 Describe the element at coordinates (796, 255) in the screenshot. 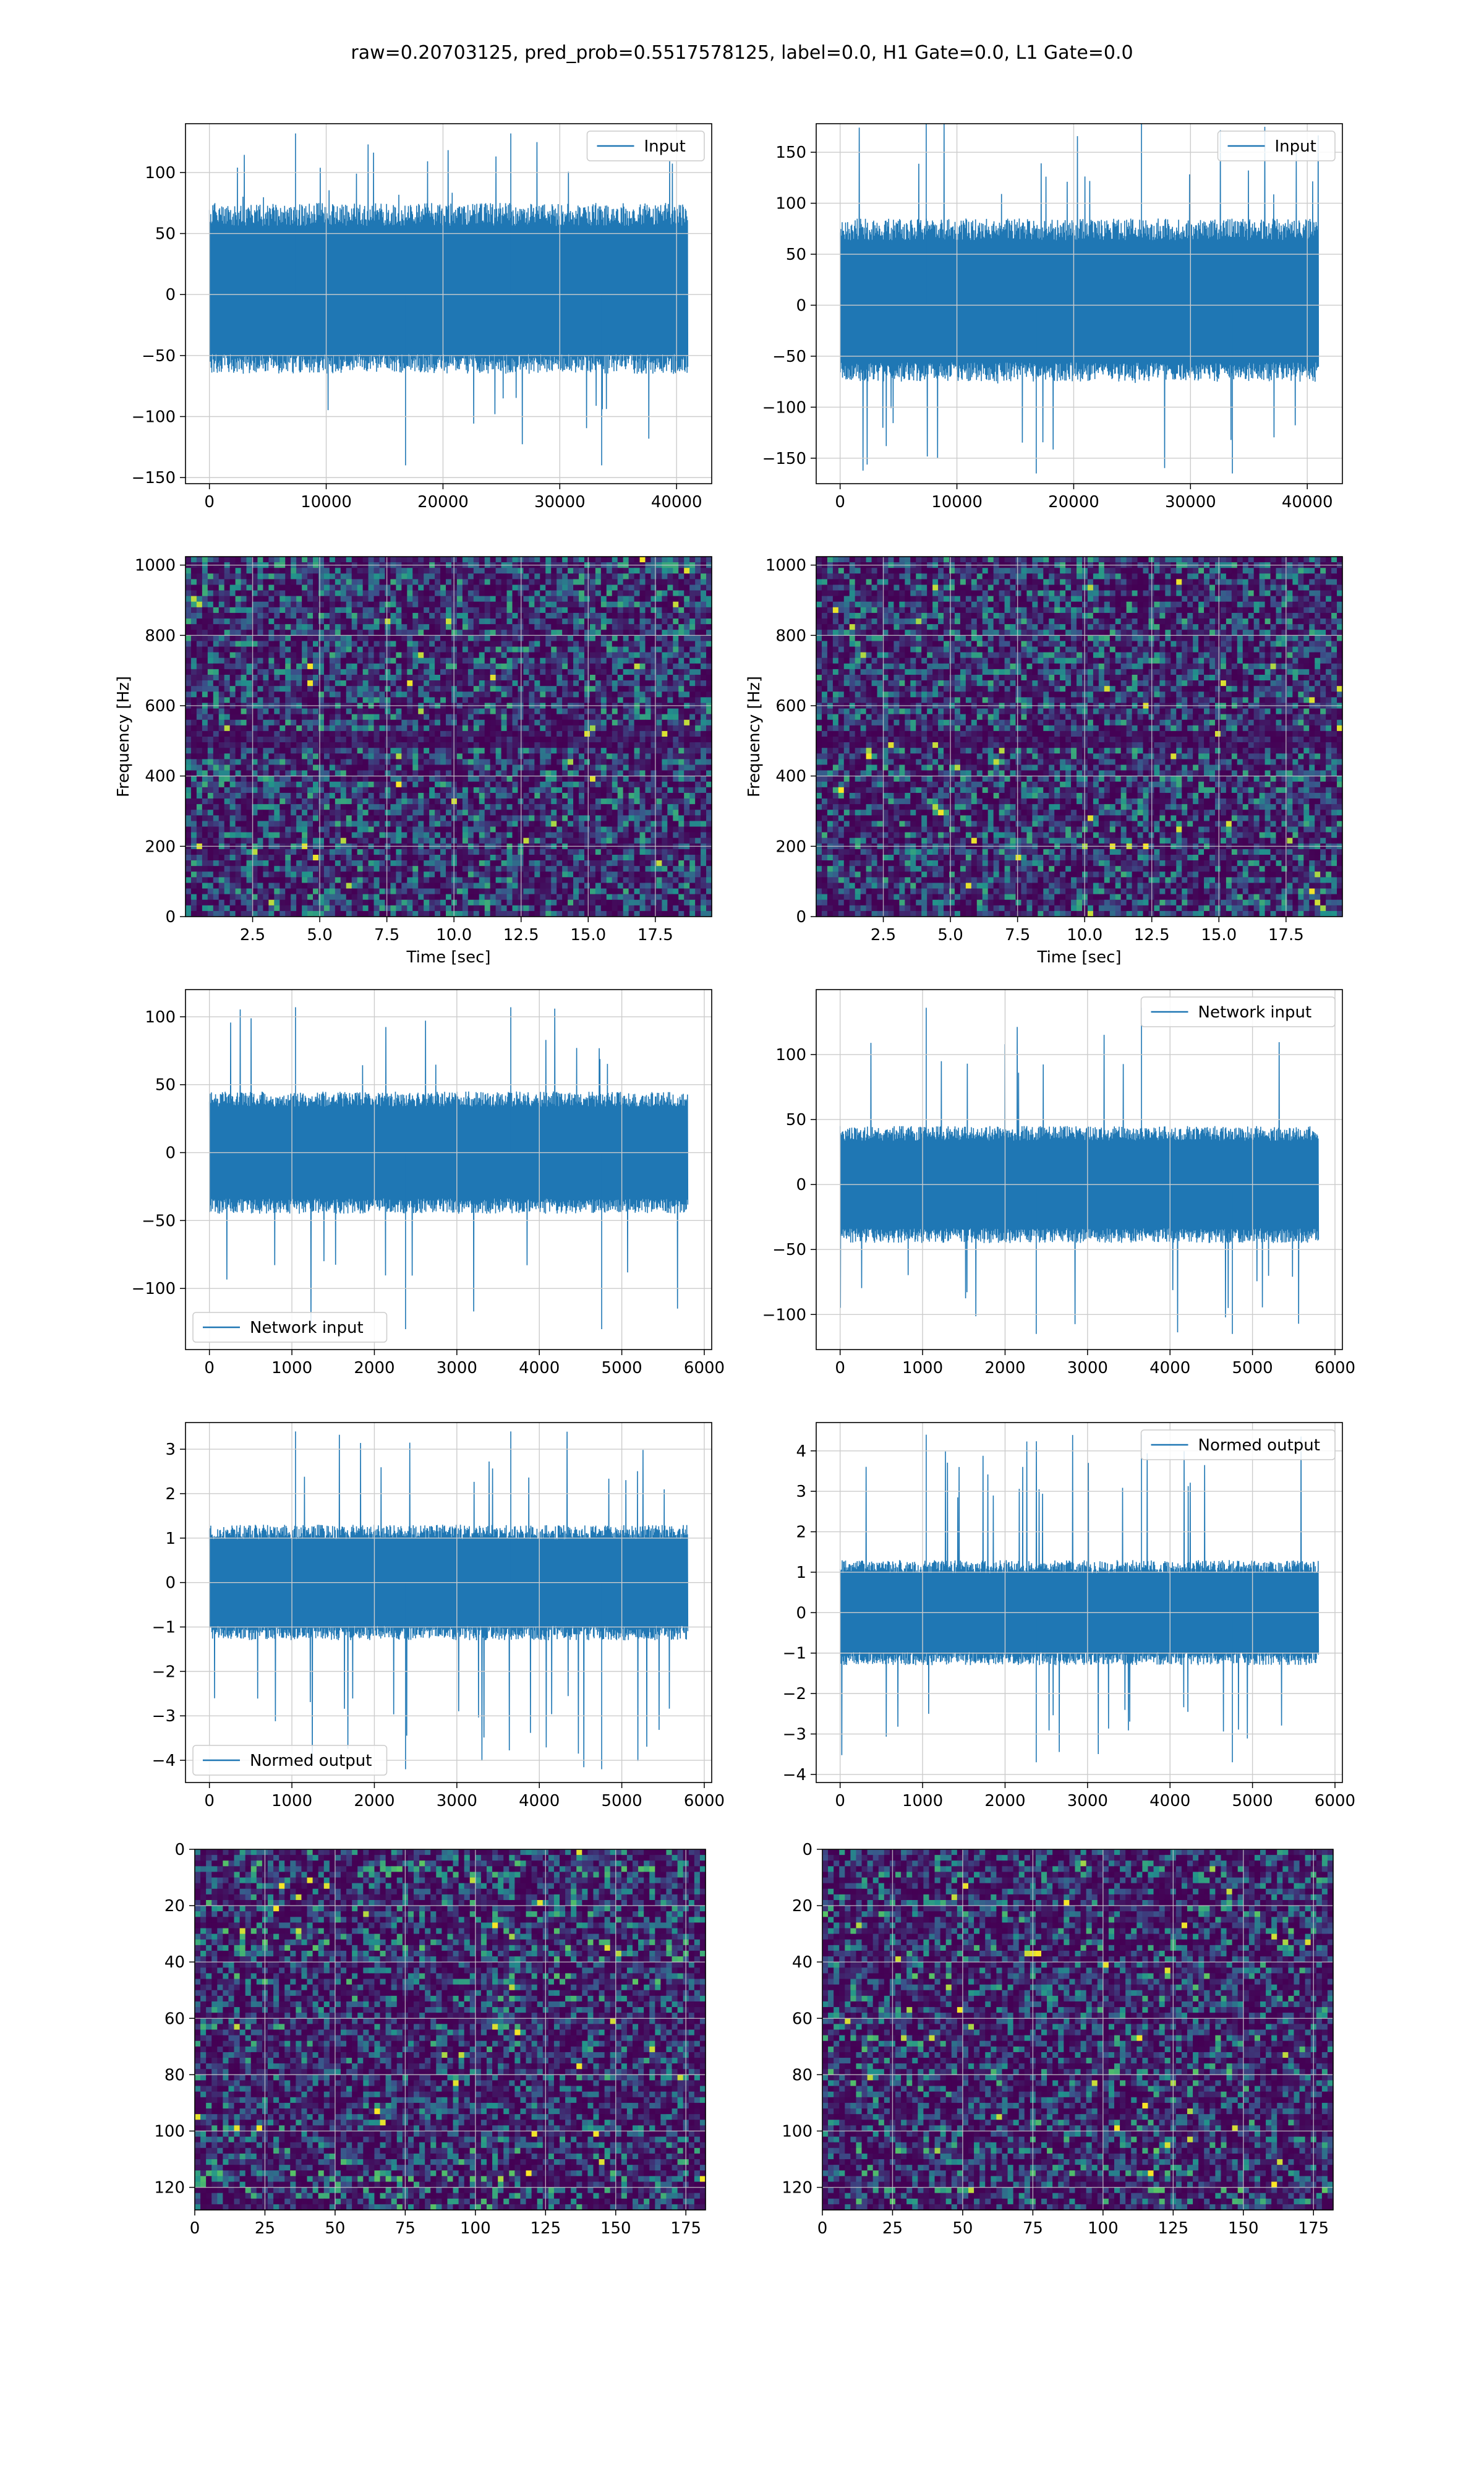

I see `y-tick-label: 50` at that location.